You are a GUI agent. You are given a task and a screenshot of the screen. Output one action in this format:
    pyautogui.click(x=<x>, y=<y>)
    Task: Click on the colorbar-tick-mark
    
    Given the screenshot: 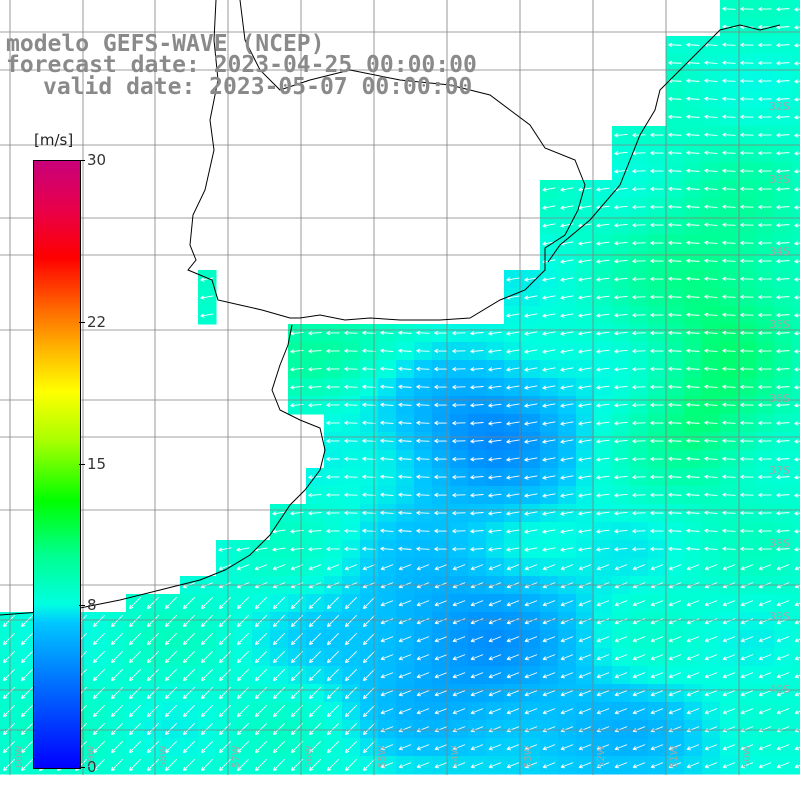 What is the action you would take?
    pyautogui.click(x=82, y=606)
    